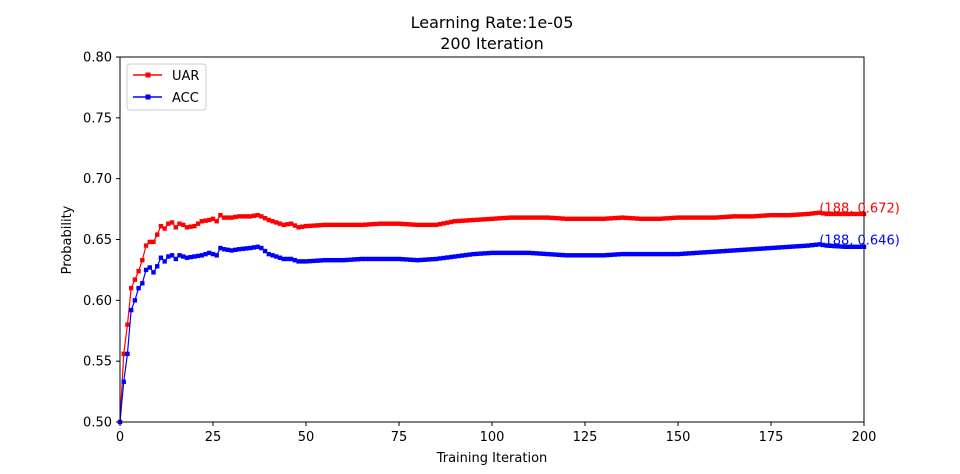 The width and height of the screenshot is (960, 474). What do you see at coordinates (148, 97) in the screenshot?
I see `legend-marker-acc` at bounding box center [148, 97].